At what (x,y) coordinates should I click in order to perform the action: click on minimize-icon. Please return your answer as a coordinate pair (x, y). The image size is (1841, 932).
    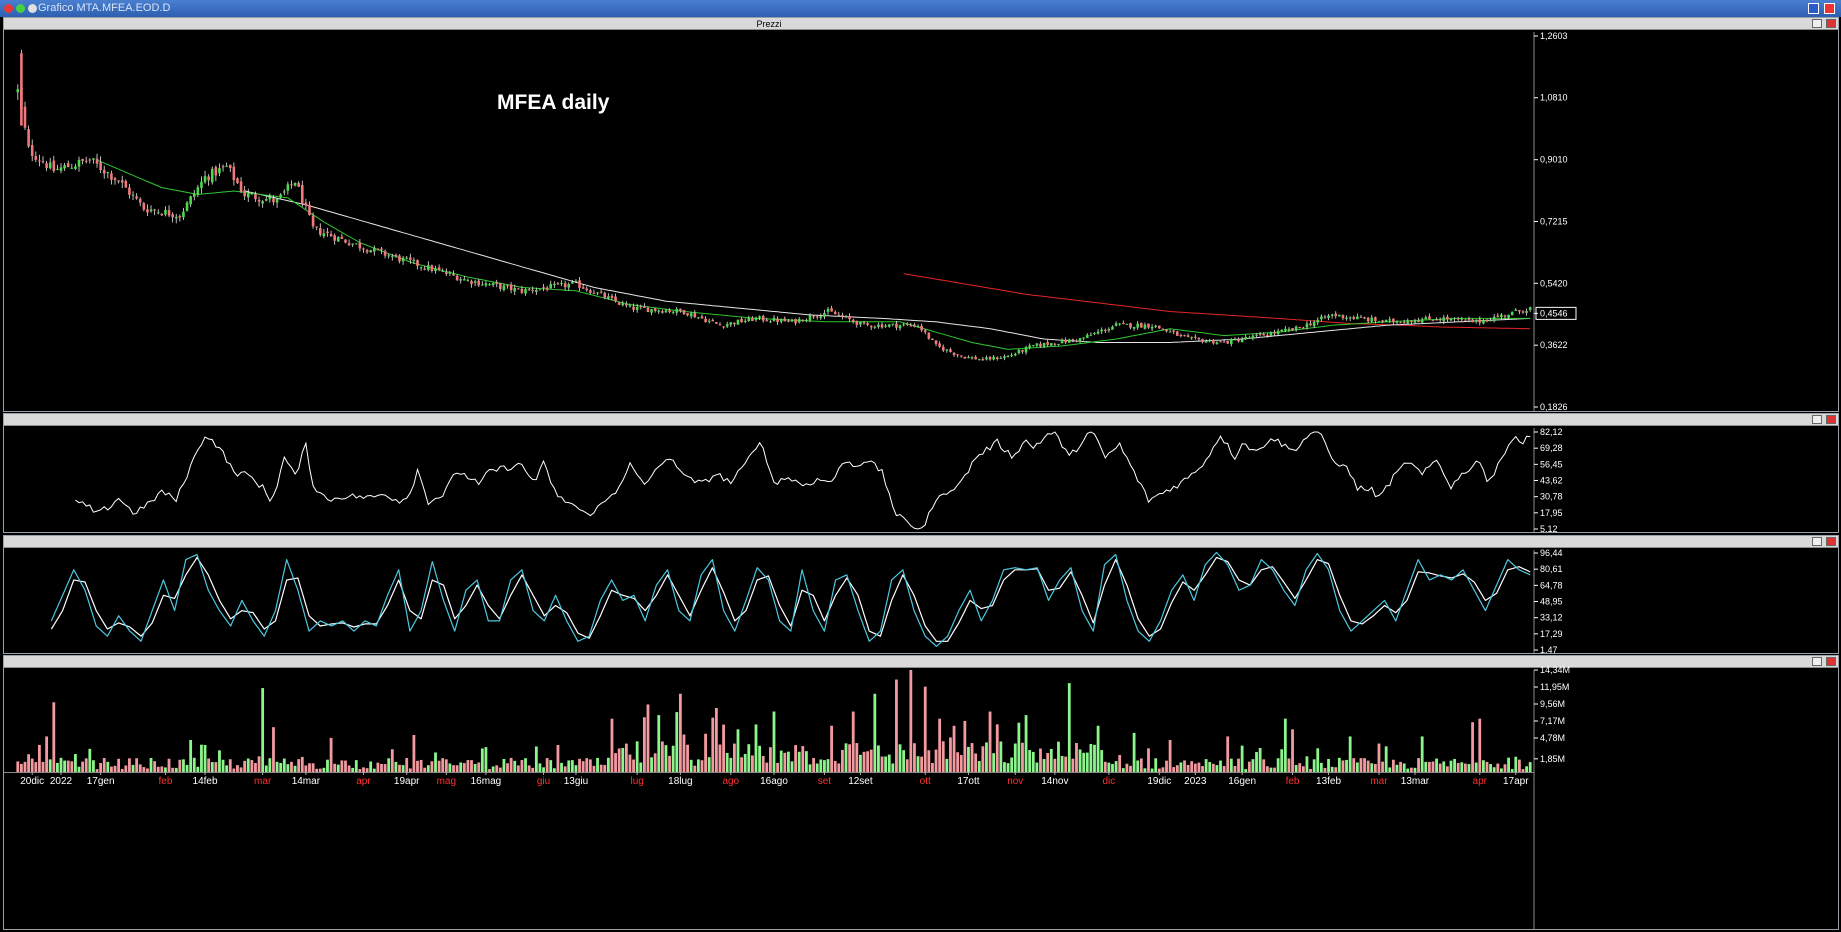
    Looking at the image, I should click on (1813, 8).